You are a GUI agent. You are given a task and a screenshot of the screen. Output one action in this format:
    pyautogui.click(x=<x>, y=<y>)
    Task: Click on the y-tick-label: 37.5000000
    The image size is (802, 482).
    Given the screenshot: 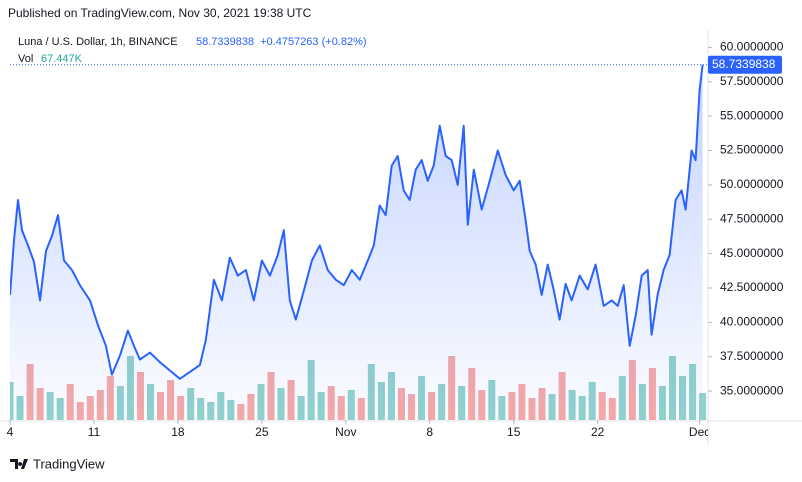 What is the action you would take?
    pyautogui.click(x=752, y=356)
    